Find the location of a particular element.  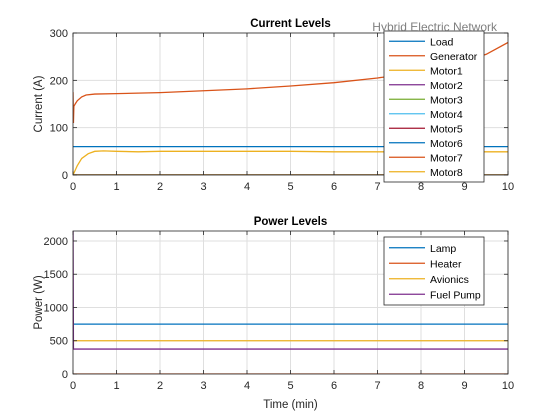

legend: Lamp Heater Avionics Fuel Pump is located at coordinates (434, 271).